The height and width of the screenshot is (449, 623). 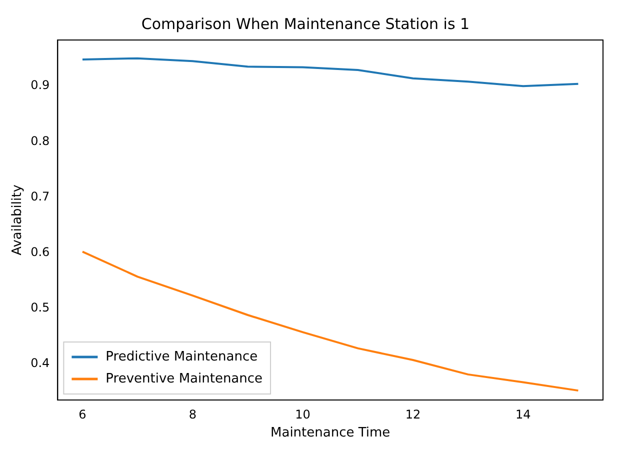 I want to click on y-tick-label: 0.4, so click(x=40, y=363).